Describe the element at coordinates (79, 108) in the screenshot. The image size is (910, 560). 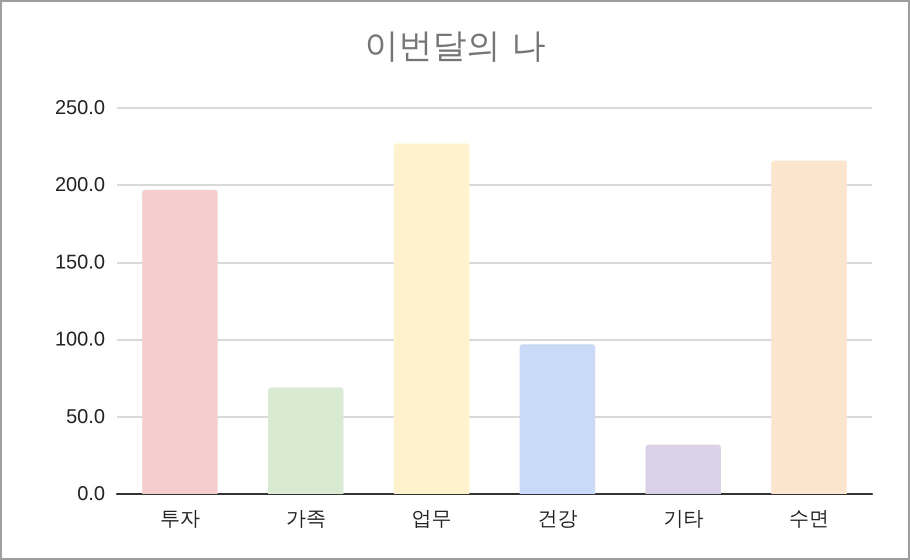
I see `y-tick-label: 250.0` at that location.